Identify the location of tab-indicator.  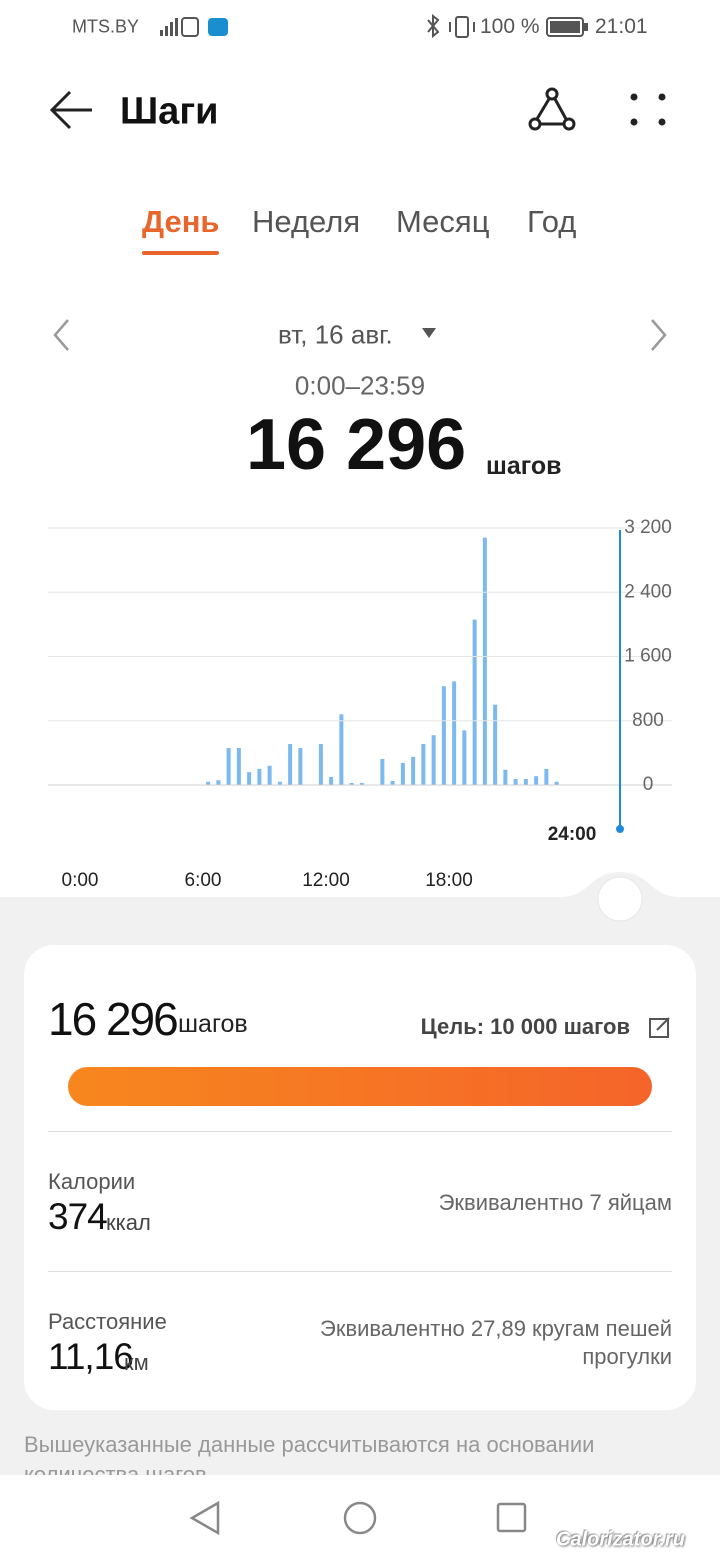
(180, 253).